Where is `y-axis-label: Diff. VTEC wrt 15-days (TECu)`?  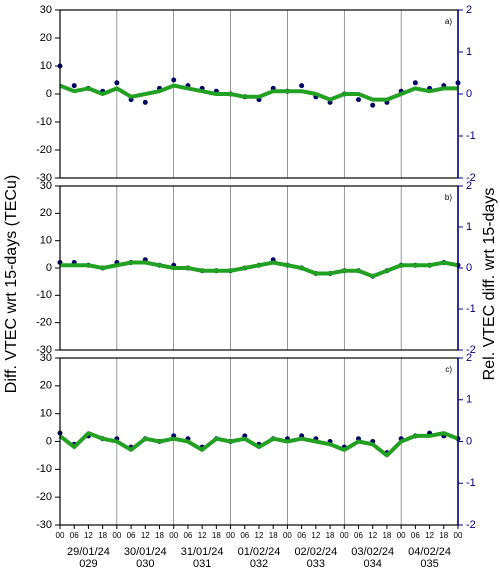
y-axis-label: Diff. VTEC wrt 15-days (TECu) is located at coordinates (11, 284).